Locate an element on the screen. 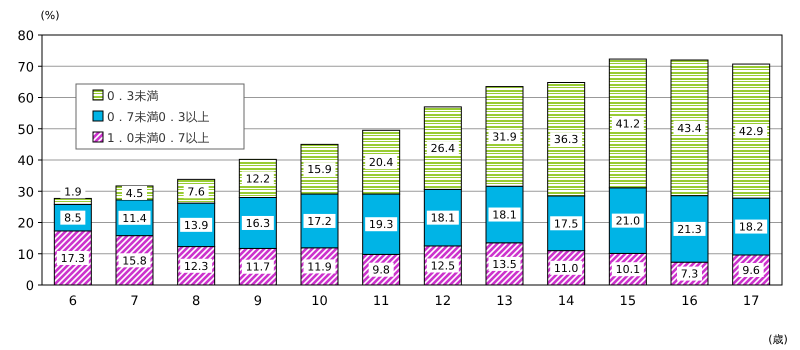 This screenshot has width=800, height=350. data-label: 12.2 is located at coordinates (258, 179).